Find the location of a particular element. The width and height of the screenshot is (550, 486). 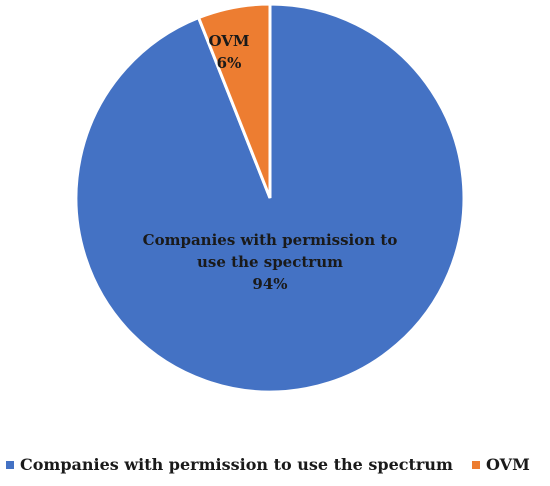

legend-swatch-companies is located at coordinates (10, 464).